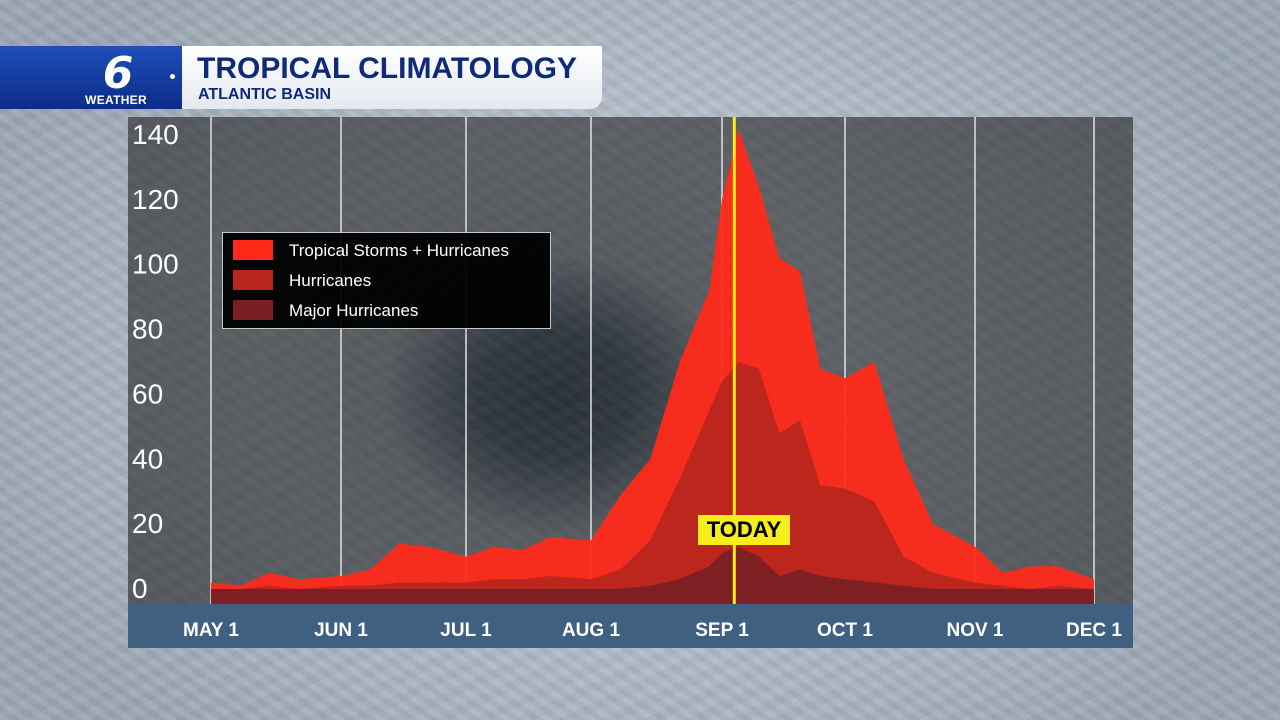  I want to click on y-tick-label: 60, so click(147, 393).